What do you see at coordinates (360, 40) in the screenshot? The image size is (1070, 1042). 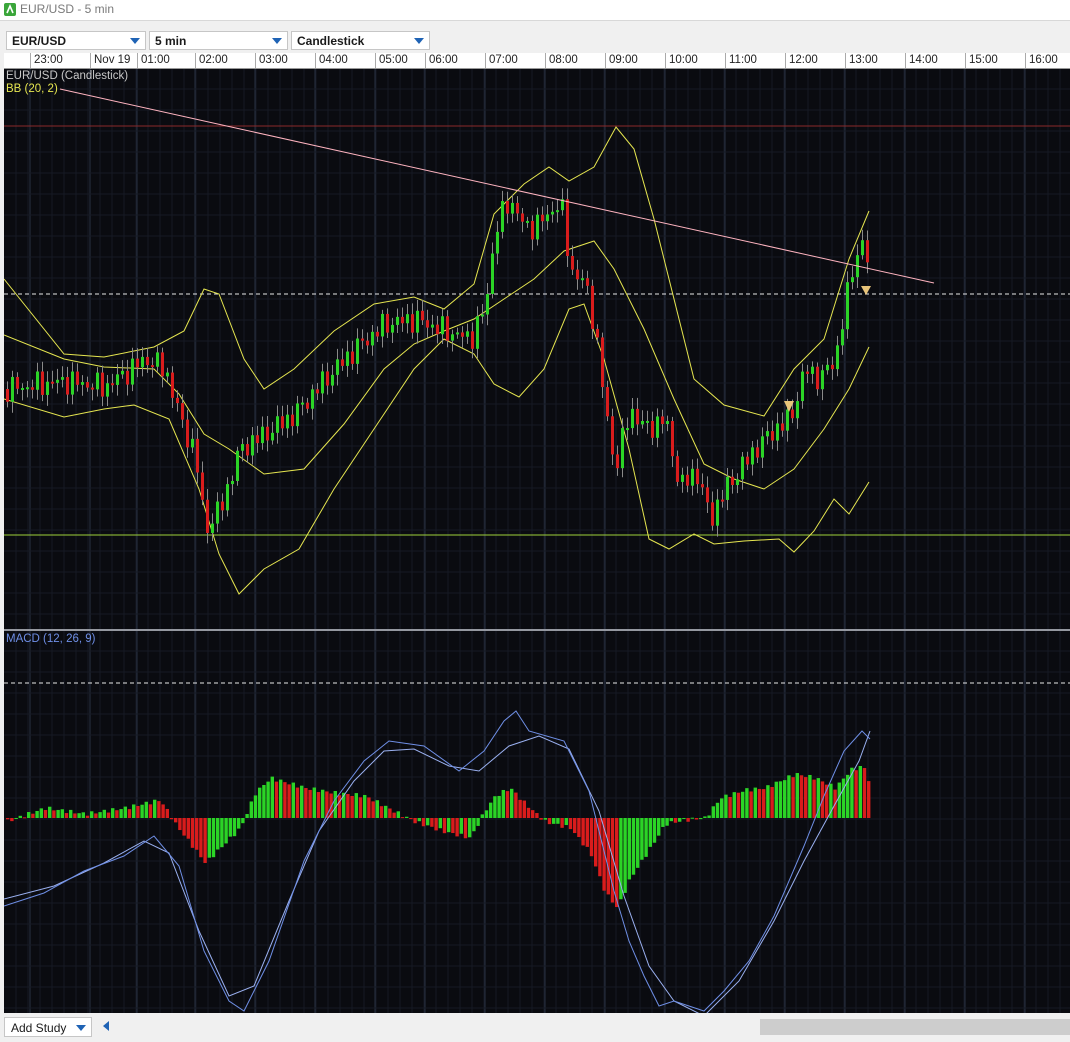 I see `chart-style-dropdown: Candlestick` at bounding box center [360, 40].